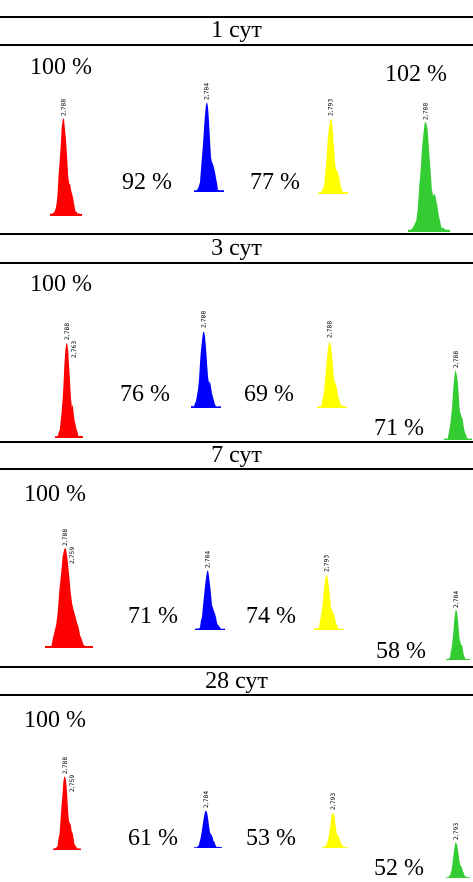 This screenshot has height=882, width=473. What do you see at coordinates (271, 838) in the screenshot?
I see `panel-4-yellow-percent: 53 %` at bounding box center [271, 838].